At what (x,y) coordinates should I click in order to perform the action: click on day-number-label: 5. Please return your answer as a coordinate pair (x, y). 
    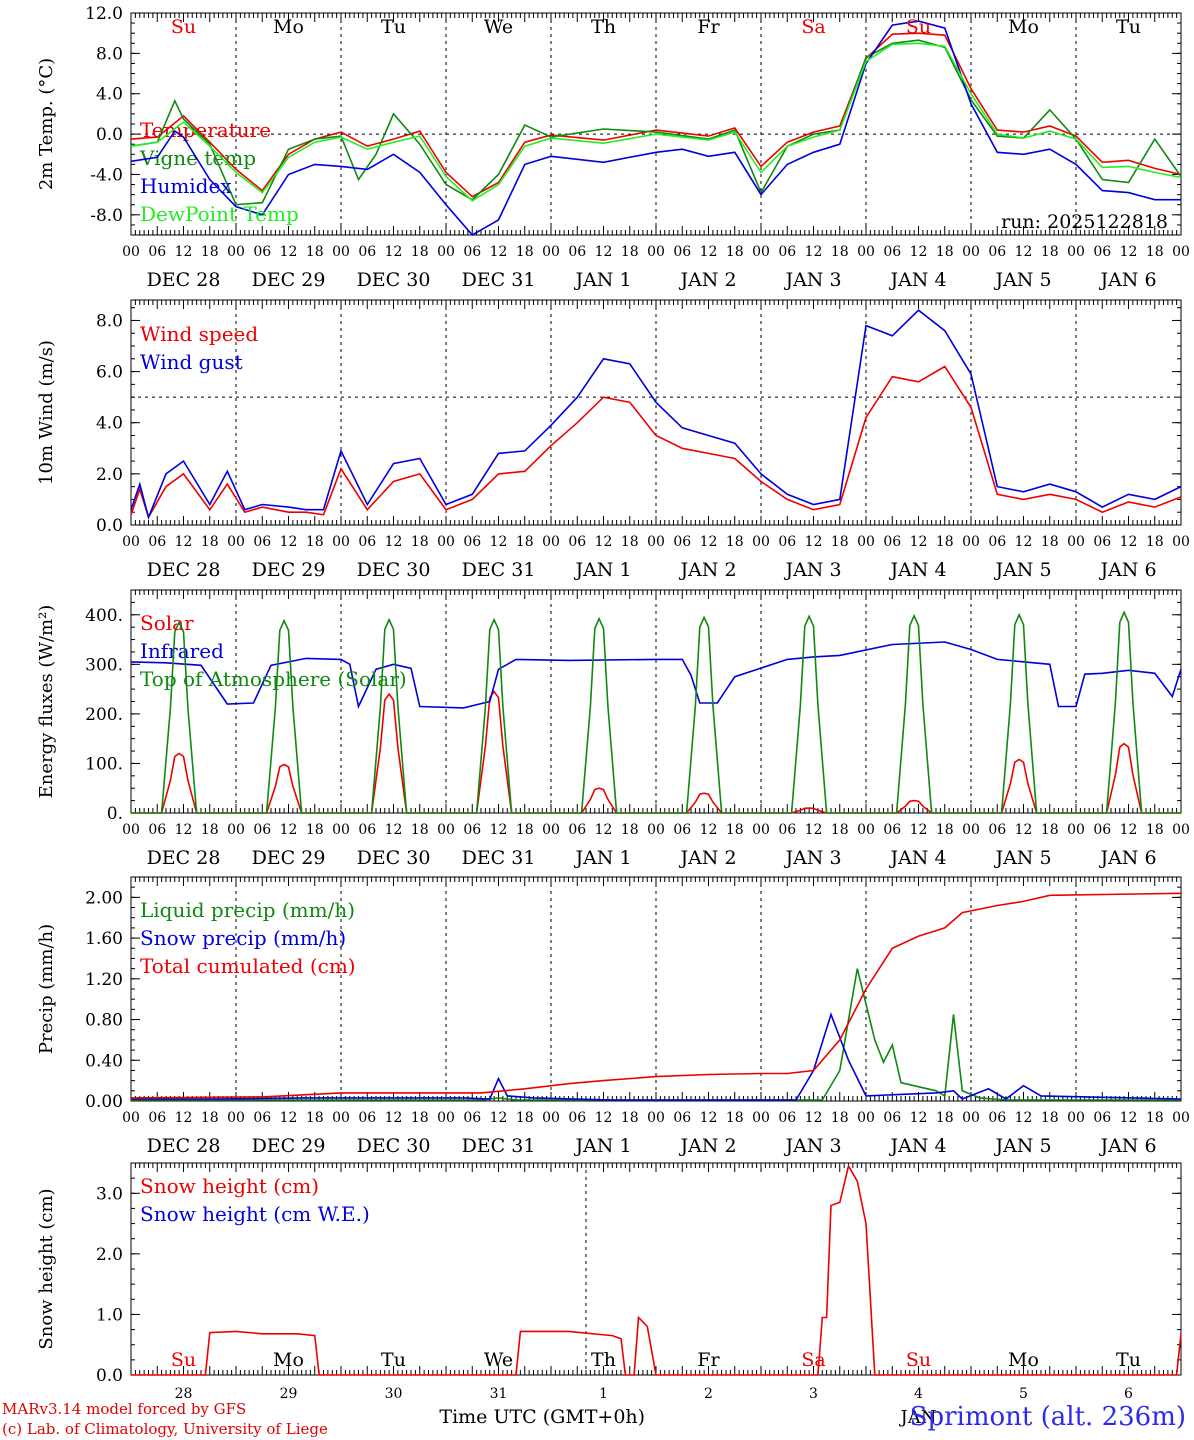
    Looking at the image, I should click on (1023, 1394).